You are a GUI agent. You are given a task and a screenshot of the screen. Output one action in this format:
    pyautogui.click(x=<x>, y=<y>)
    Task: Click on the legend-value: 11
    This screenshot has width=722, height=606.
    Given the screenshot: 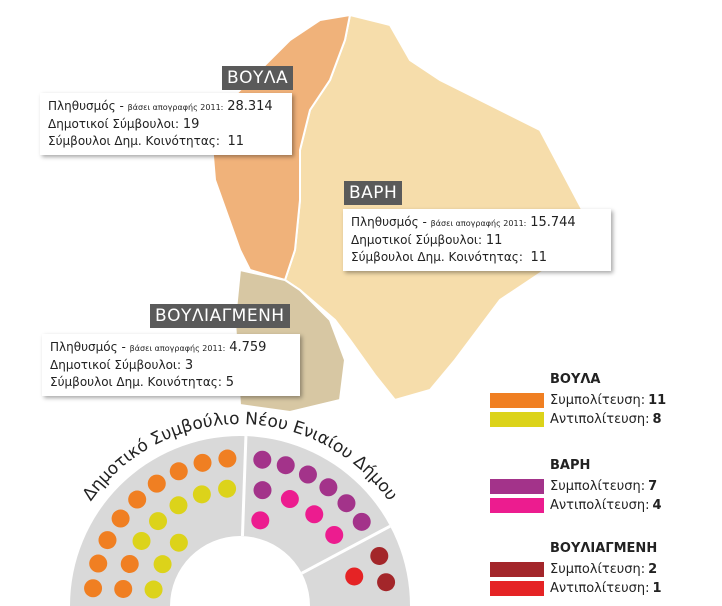 What is the action you would take?
    pyautogui.click(x=657, y=400)
    